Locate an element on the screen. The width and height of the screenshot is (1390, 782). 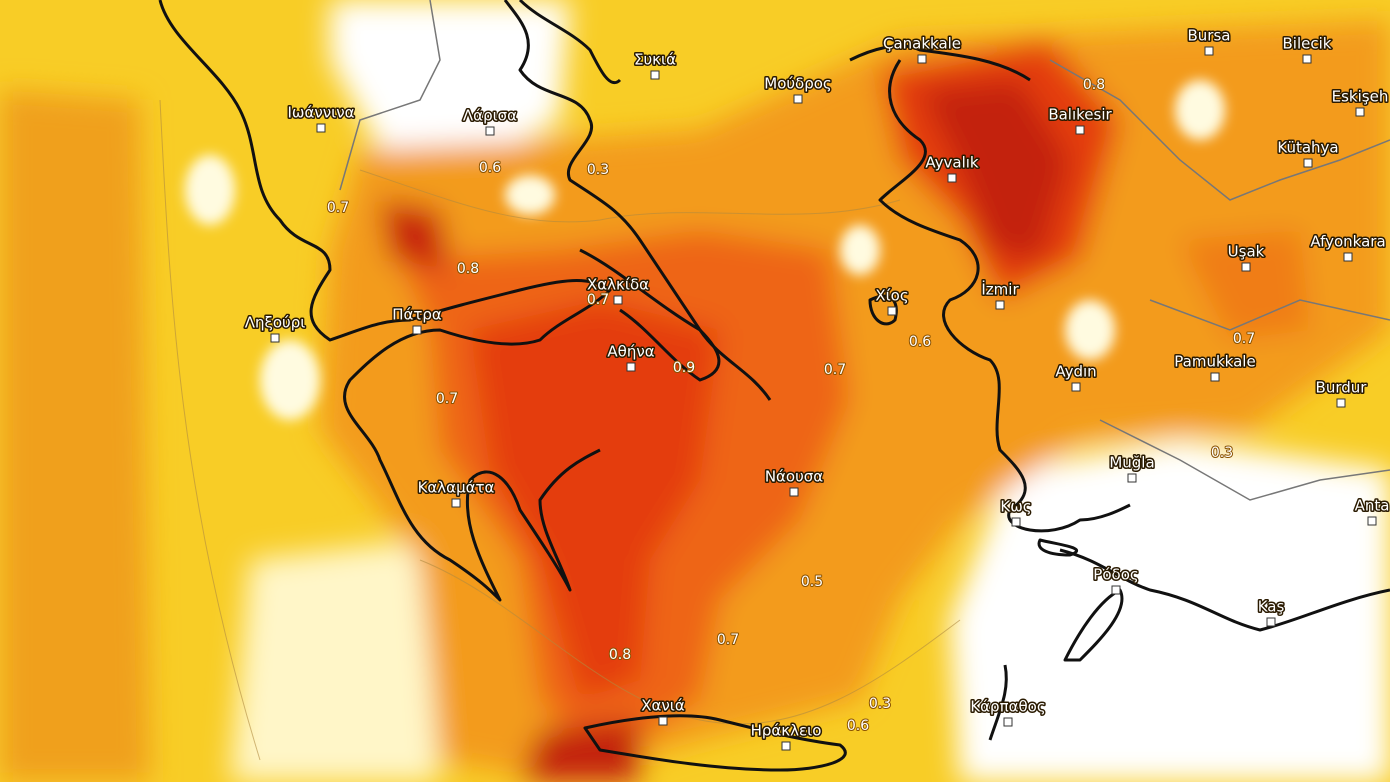
city-label: Aydın is located at coordinates (1075, 372).